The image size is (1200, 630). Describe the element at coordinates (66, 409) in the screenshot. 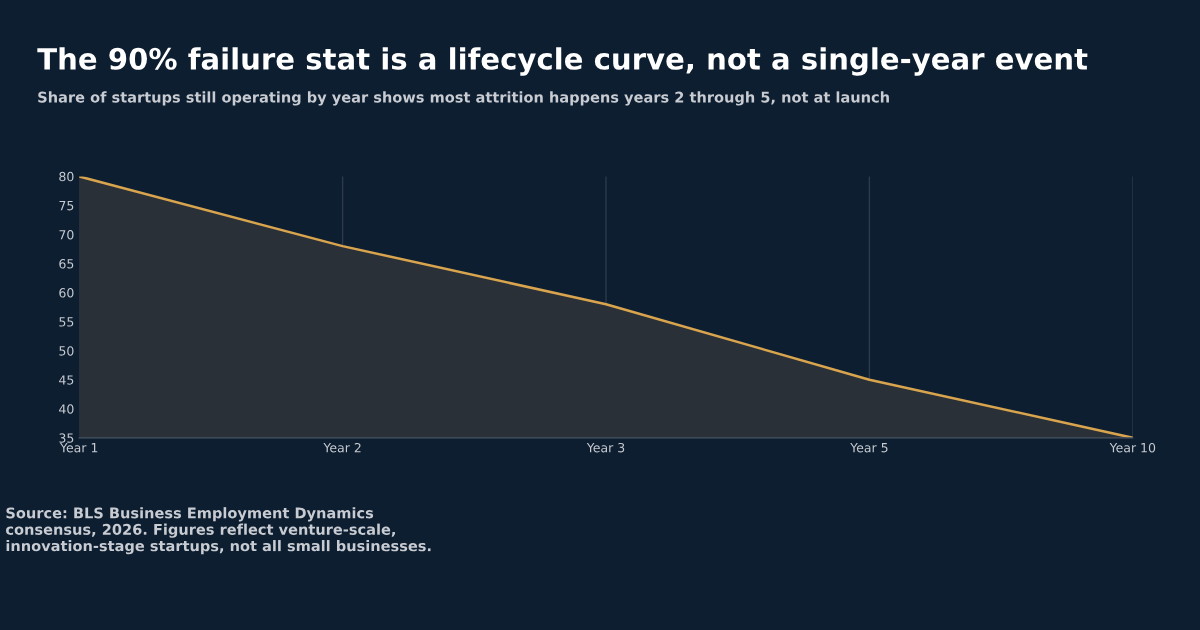

I see `y-tick-label: 40` at that location.